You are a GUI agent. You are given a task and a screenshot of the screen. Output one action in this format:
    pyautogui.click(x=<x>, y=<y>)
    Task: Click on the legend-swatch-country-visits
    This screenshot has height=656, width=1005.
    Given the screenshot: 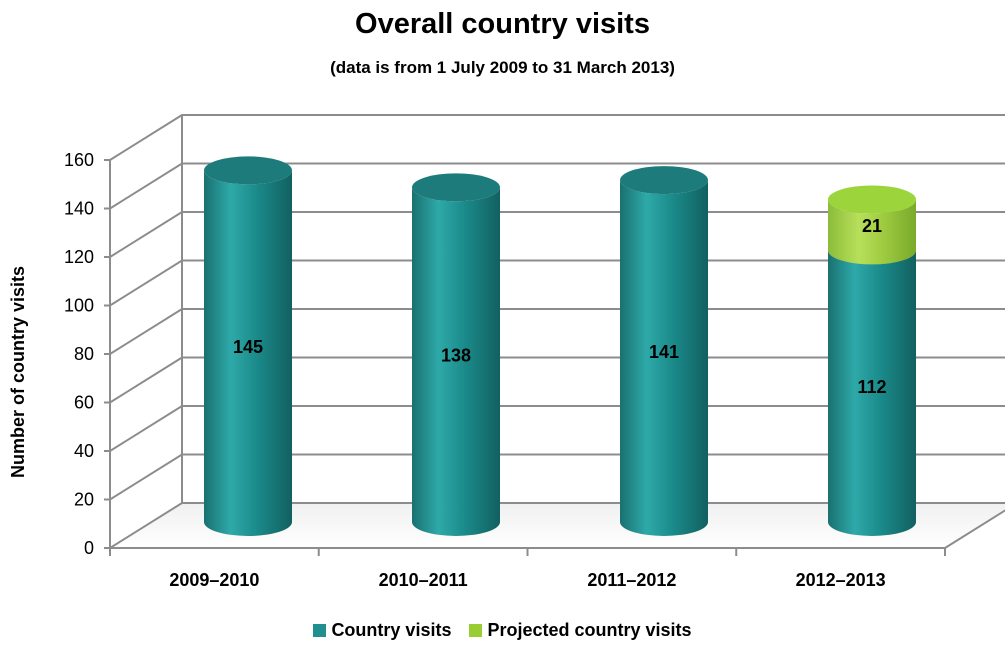 What is the action you would take?
    pyautogui.click(x=320, y=630)
    